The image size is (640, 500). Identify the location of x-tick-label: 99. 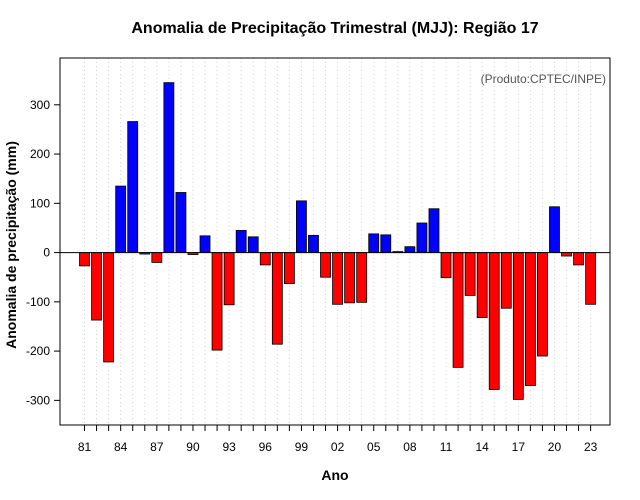
(302, 447).